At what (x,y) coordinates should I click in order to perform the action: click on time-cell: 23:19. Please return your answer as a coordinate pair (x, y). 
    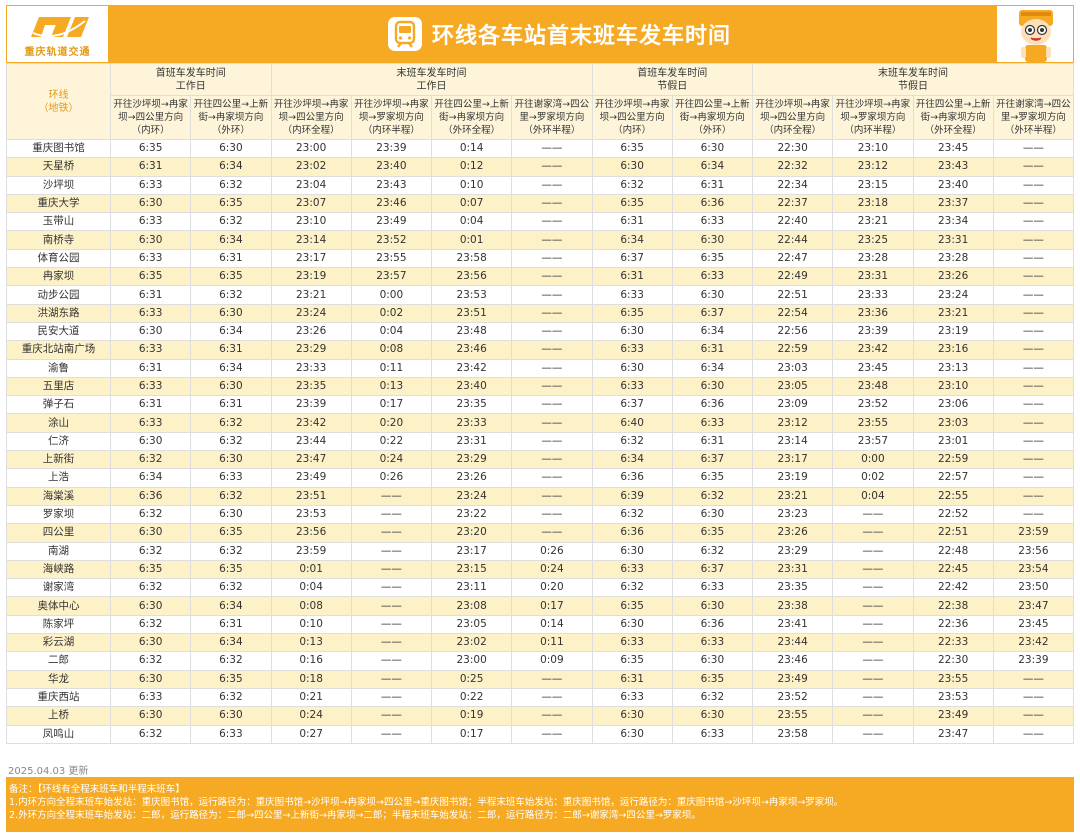
    Looking at the image, I should click on (792, 478).